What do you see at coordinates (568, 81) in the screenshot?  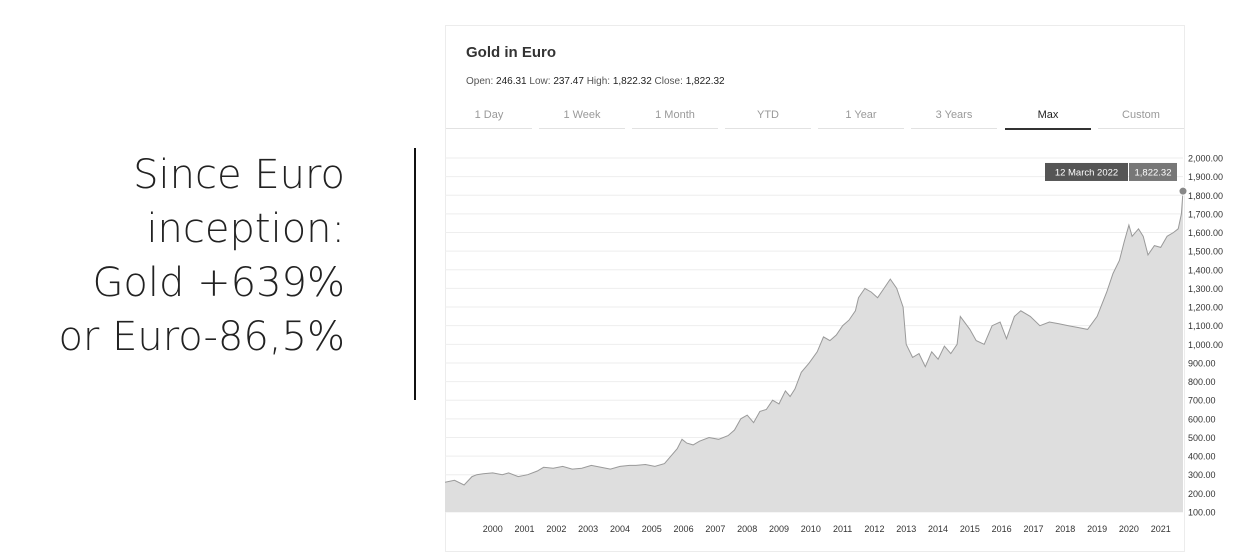 I see `low-value: 237.47` at bounding box center [568, 81].